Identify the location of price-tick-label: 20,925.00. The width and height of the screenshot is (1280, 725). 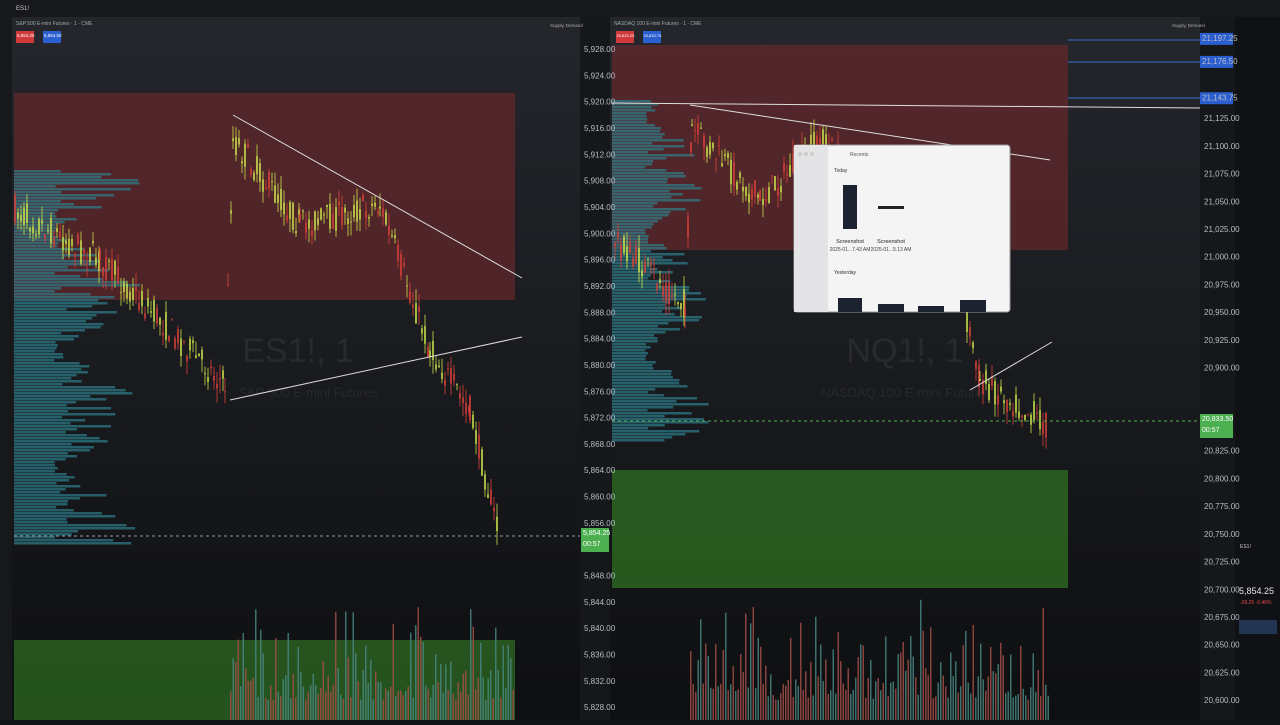
(1222, 340).